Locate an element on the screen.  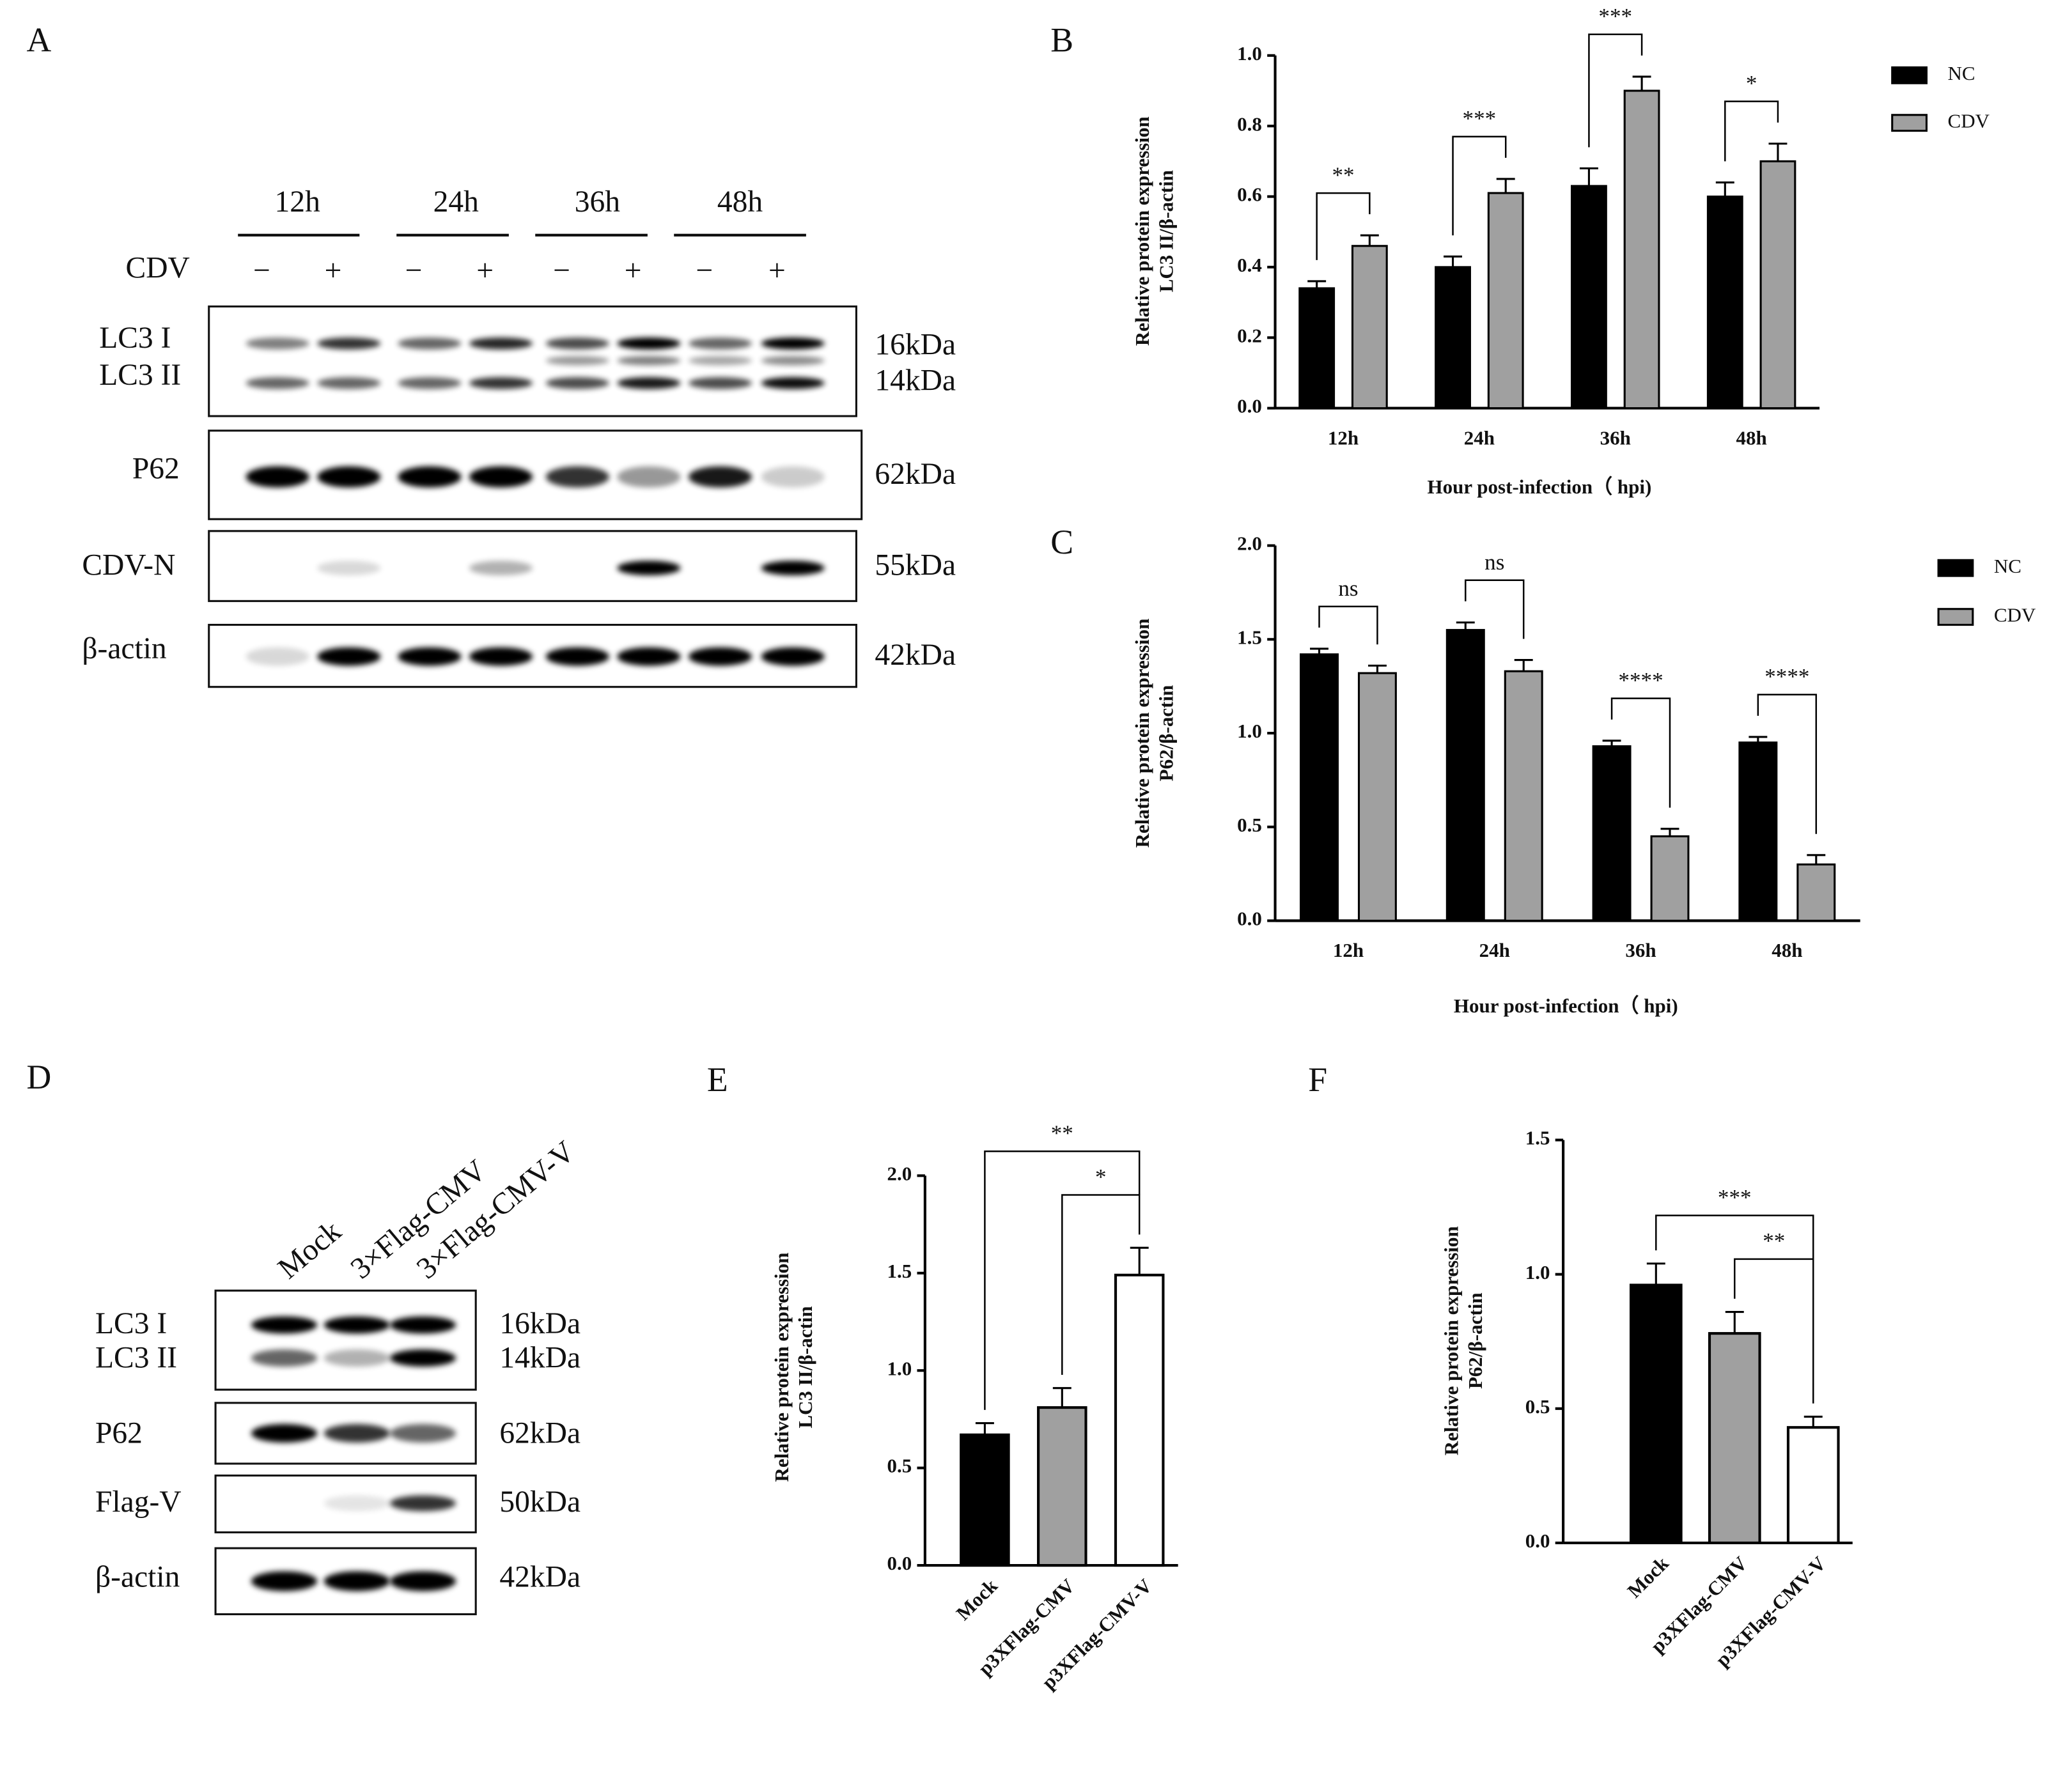
protein-label: β-actin is located at coordinates (124, 648).